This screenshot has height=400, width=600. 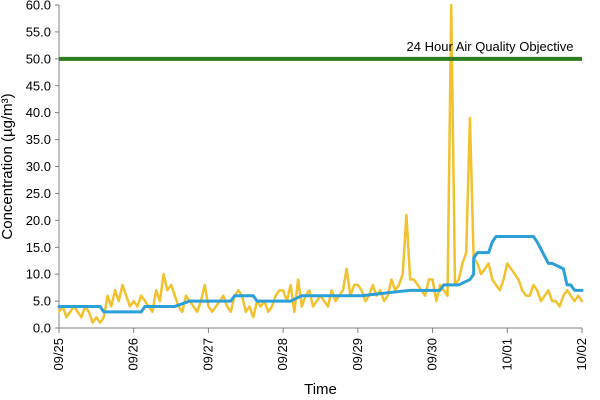 What do you see at coordinates (506, 354) in the screenshot?
I see `x-tick-label: 10/01` at bounding box center [506, 354].